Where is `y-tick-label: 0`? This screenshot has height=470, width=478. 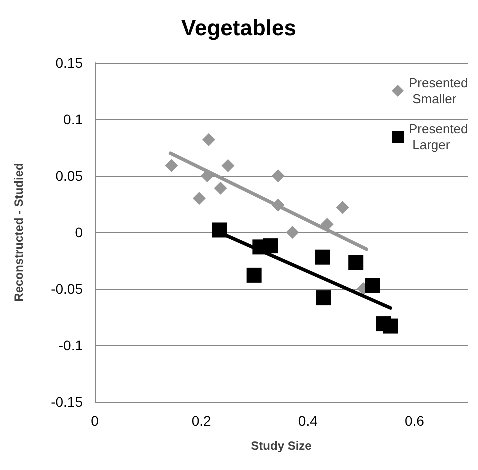
y-tick-label: 0 is located at coordinates (79, 232).